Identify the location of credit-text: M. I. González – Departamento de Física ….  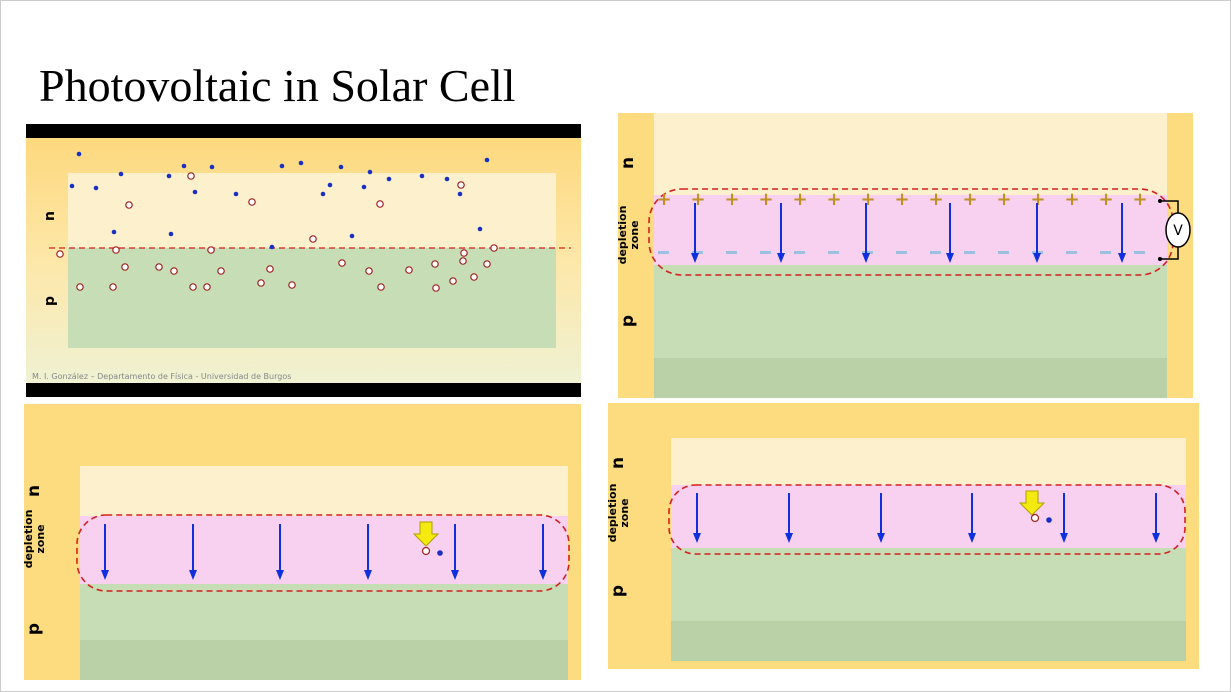
(161, 376).